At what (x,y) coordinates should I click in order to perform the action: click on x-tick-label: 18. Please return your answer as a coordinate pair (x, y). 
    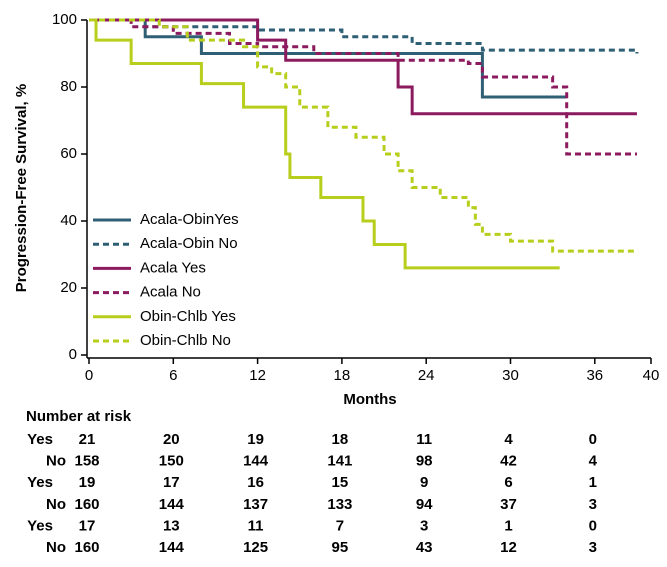
    Looking at the image, I should click on (342, 375).